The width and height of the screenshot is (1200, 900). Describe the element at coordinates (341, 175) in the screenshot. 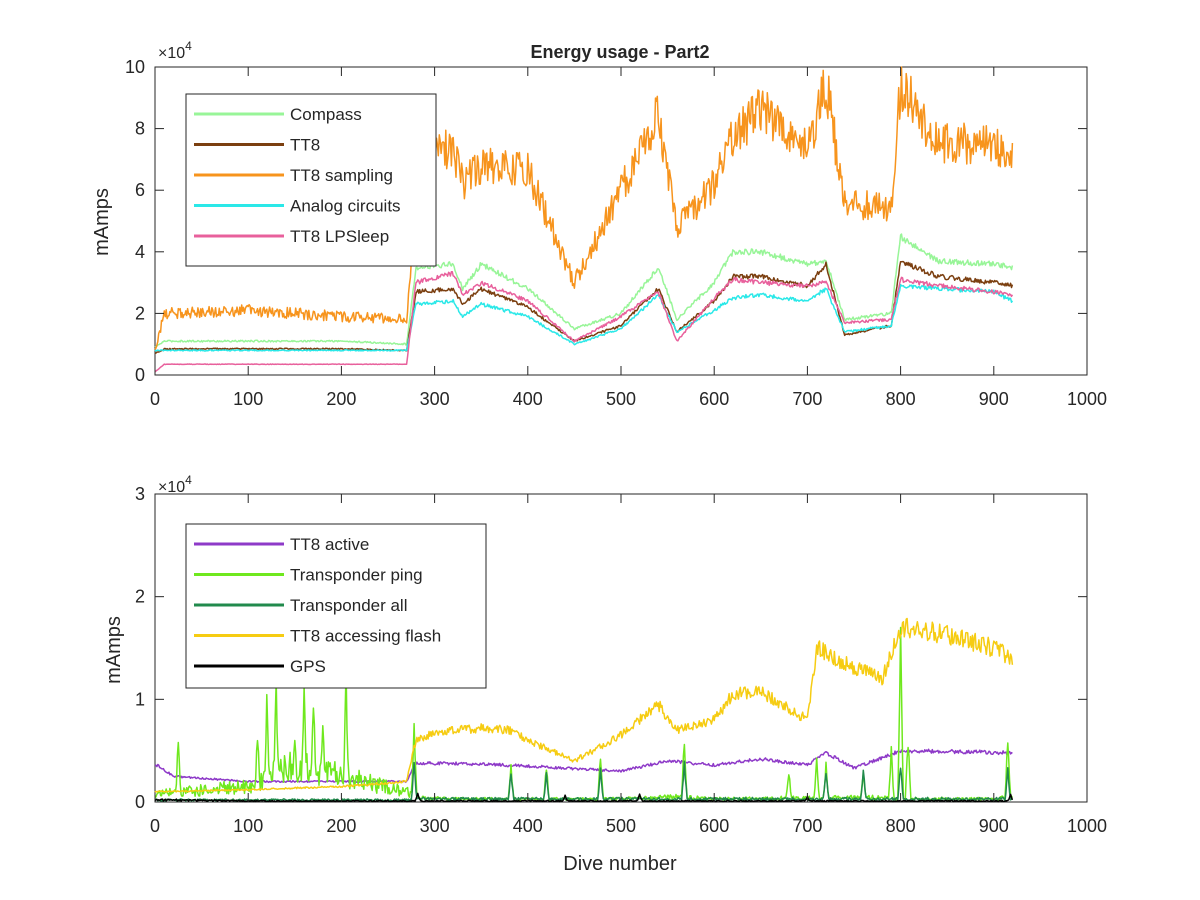

I see `legend-label-tt8-sampling: TT8 sampling` at that location.